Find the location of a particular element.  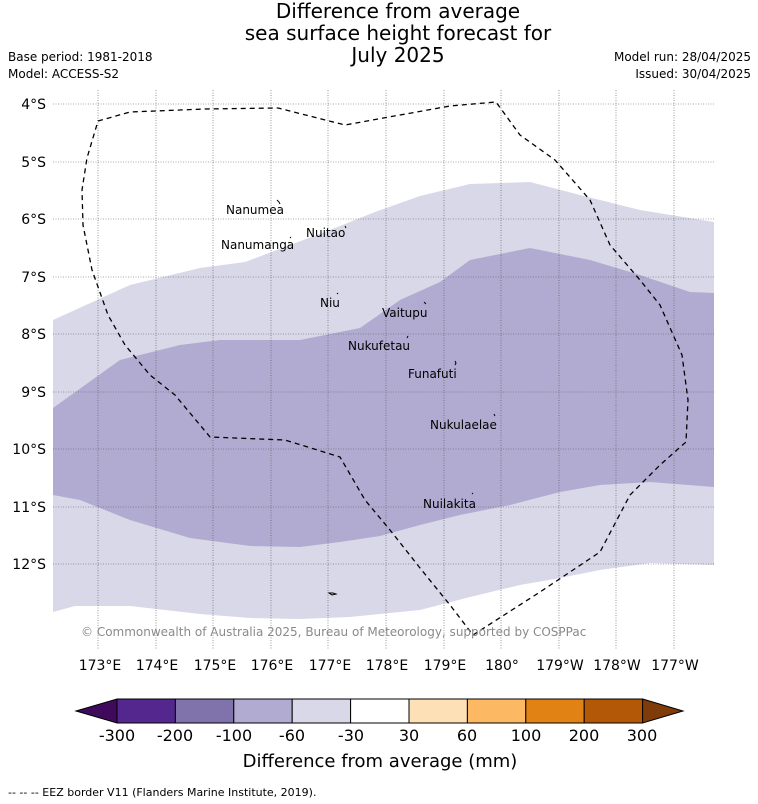

lon-label-175e: 175°E is located at coordinates (215, 666).